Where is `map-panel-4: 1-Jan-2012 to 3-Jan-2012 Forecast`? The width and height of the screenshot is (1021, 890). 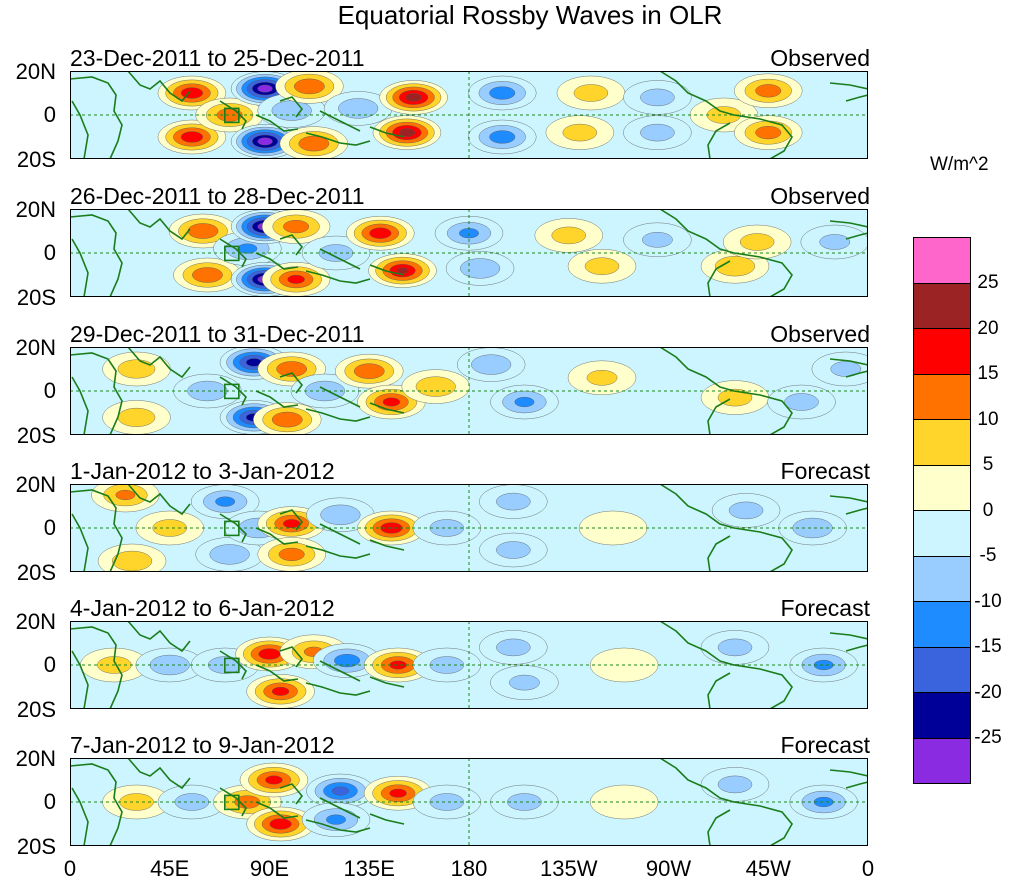
map-panel-4: 1-Jan-2012 to 3-Jan-2012 Forecast is located at coordinates (470, 515).